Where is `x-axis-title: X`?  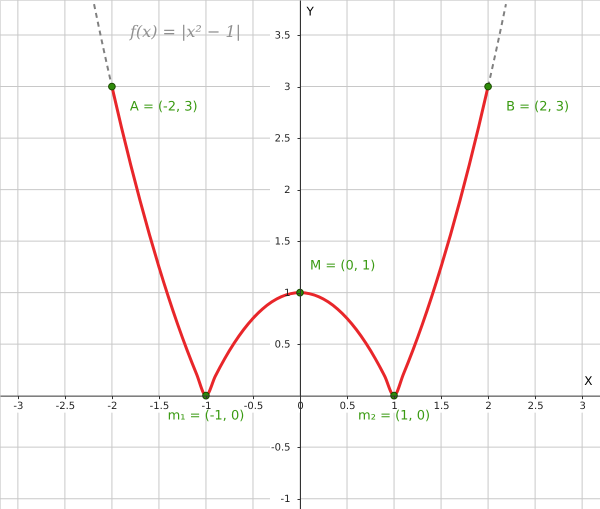 x-axis-title: X is located at coordinates (588, 381).